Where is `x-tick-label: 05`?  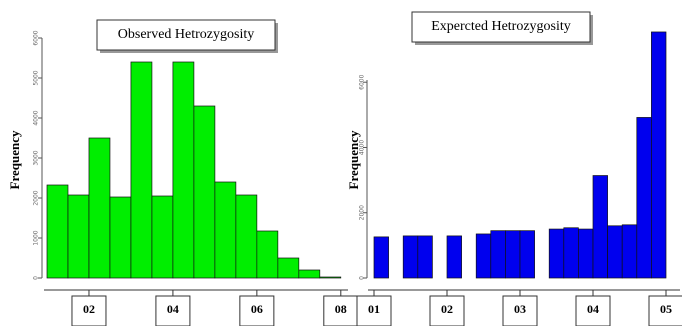 x-tick-label: 05 is located at coordinates (666, 309).